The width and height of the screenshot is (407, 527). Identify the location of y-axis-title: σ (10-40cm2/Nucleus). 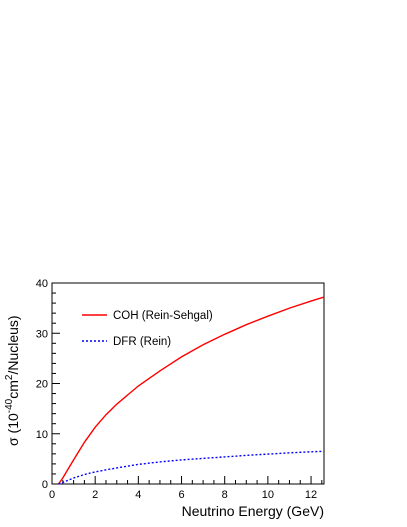
(12, 380).